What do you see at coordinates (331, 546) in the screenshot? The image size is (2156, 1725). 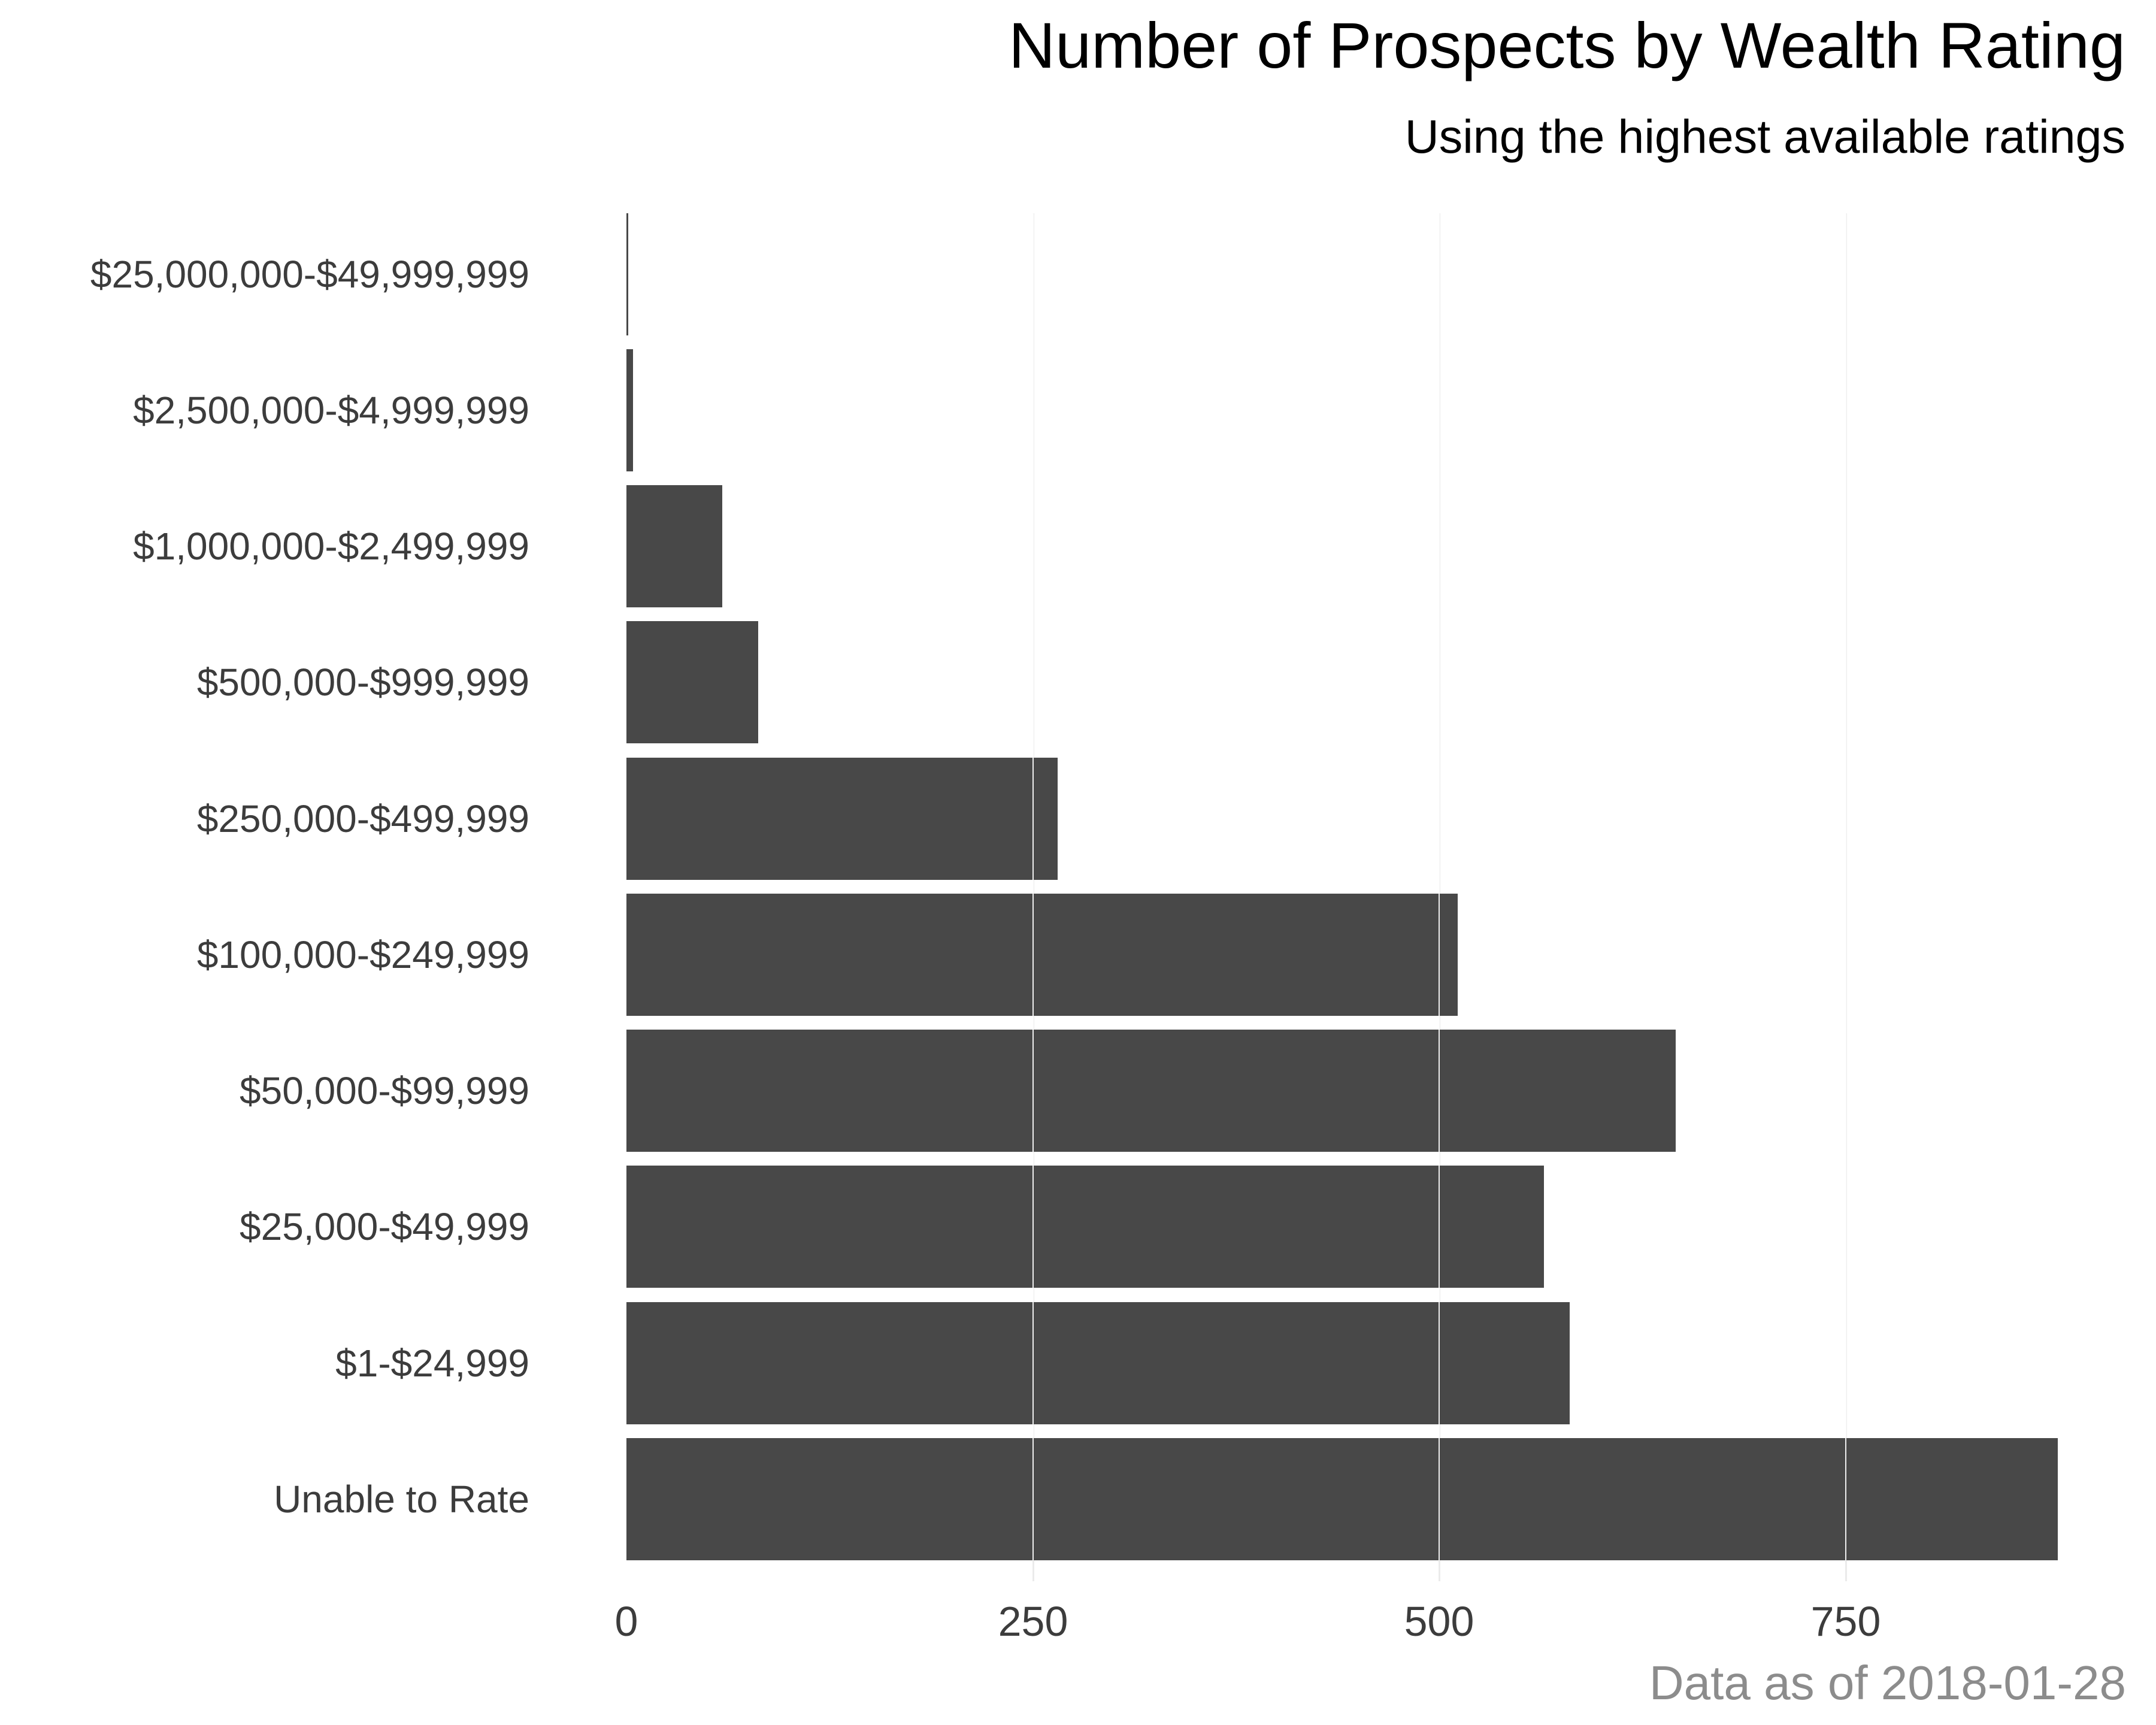 I see `y-label: $1,000,000-$2,499,999` at bounding box center [331, 546].